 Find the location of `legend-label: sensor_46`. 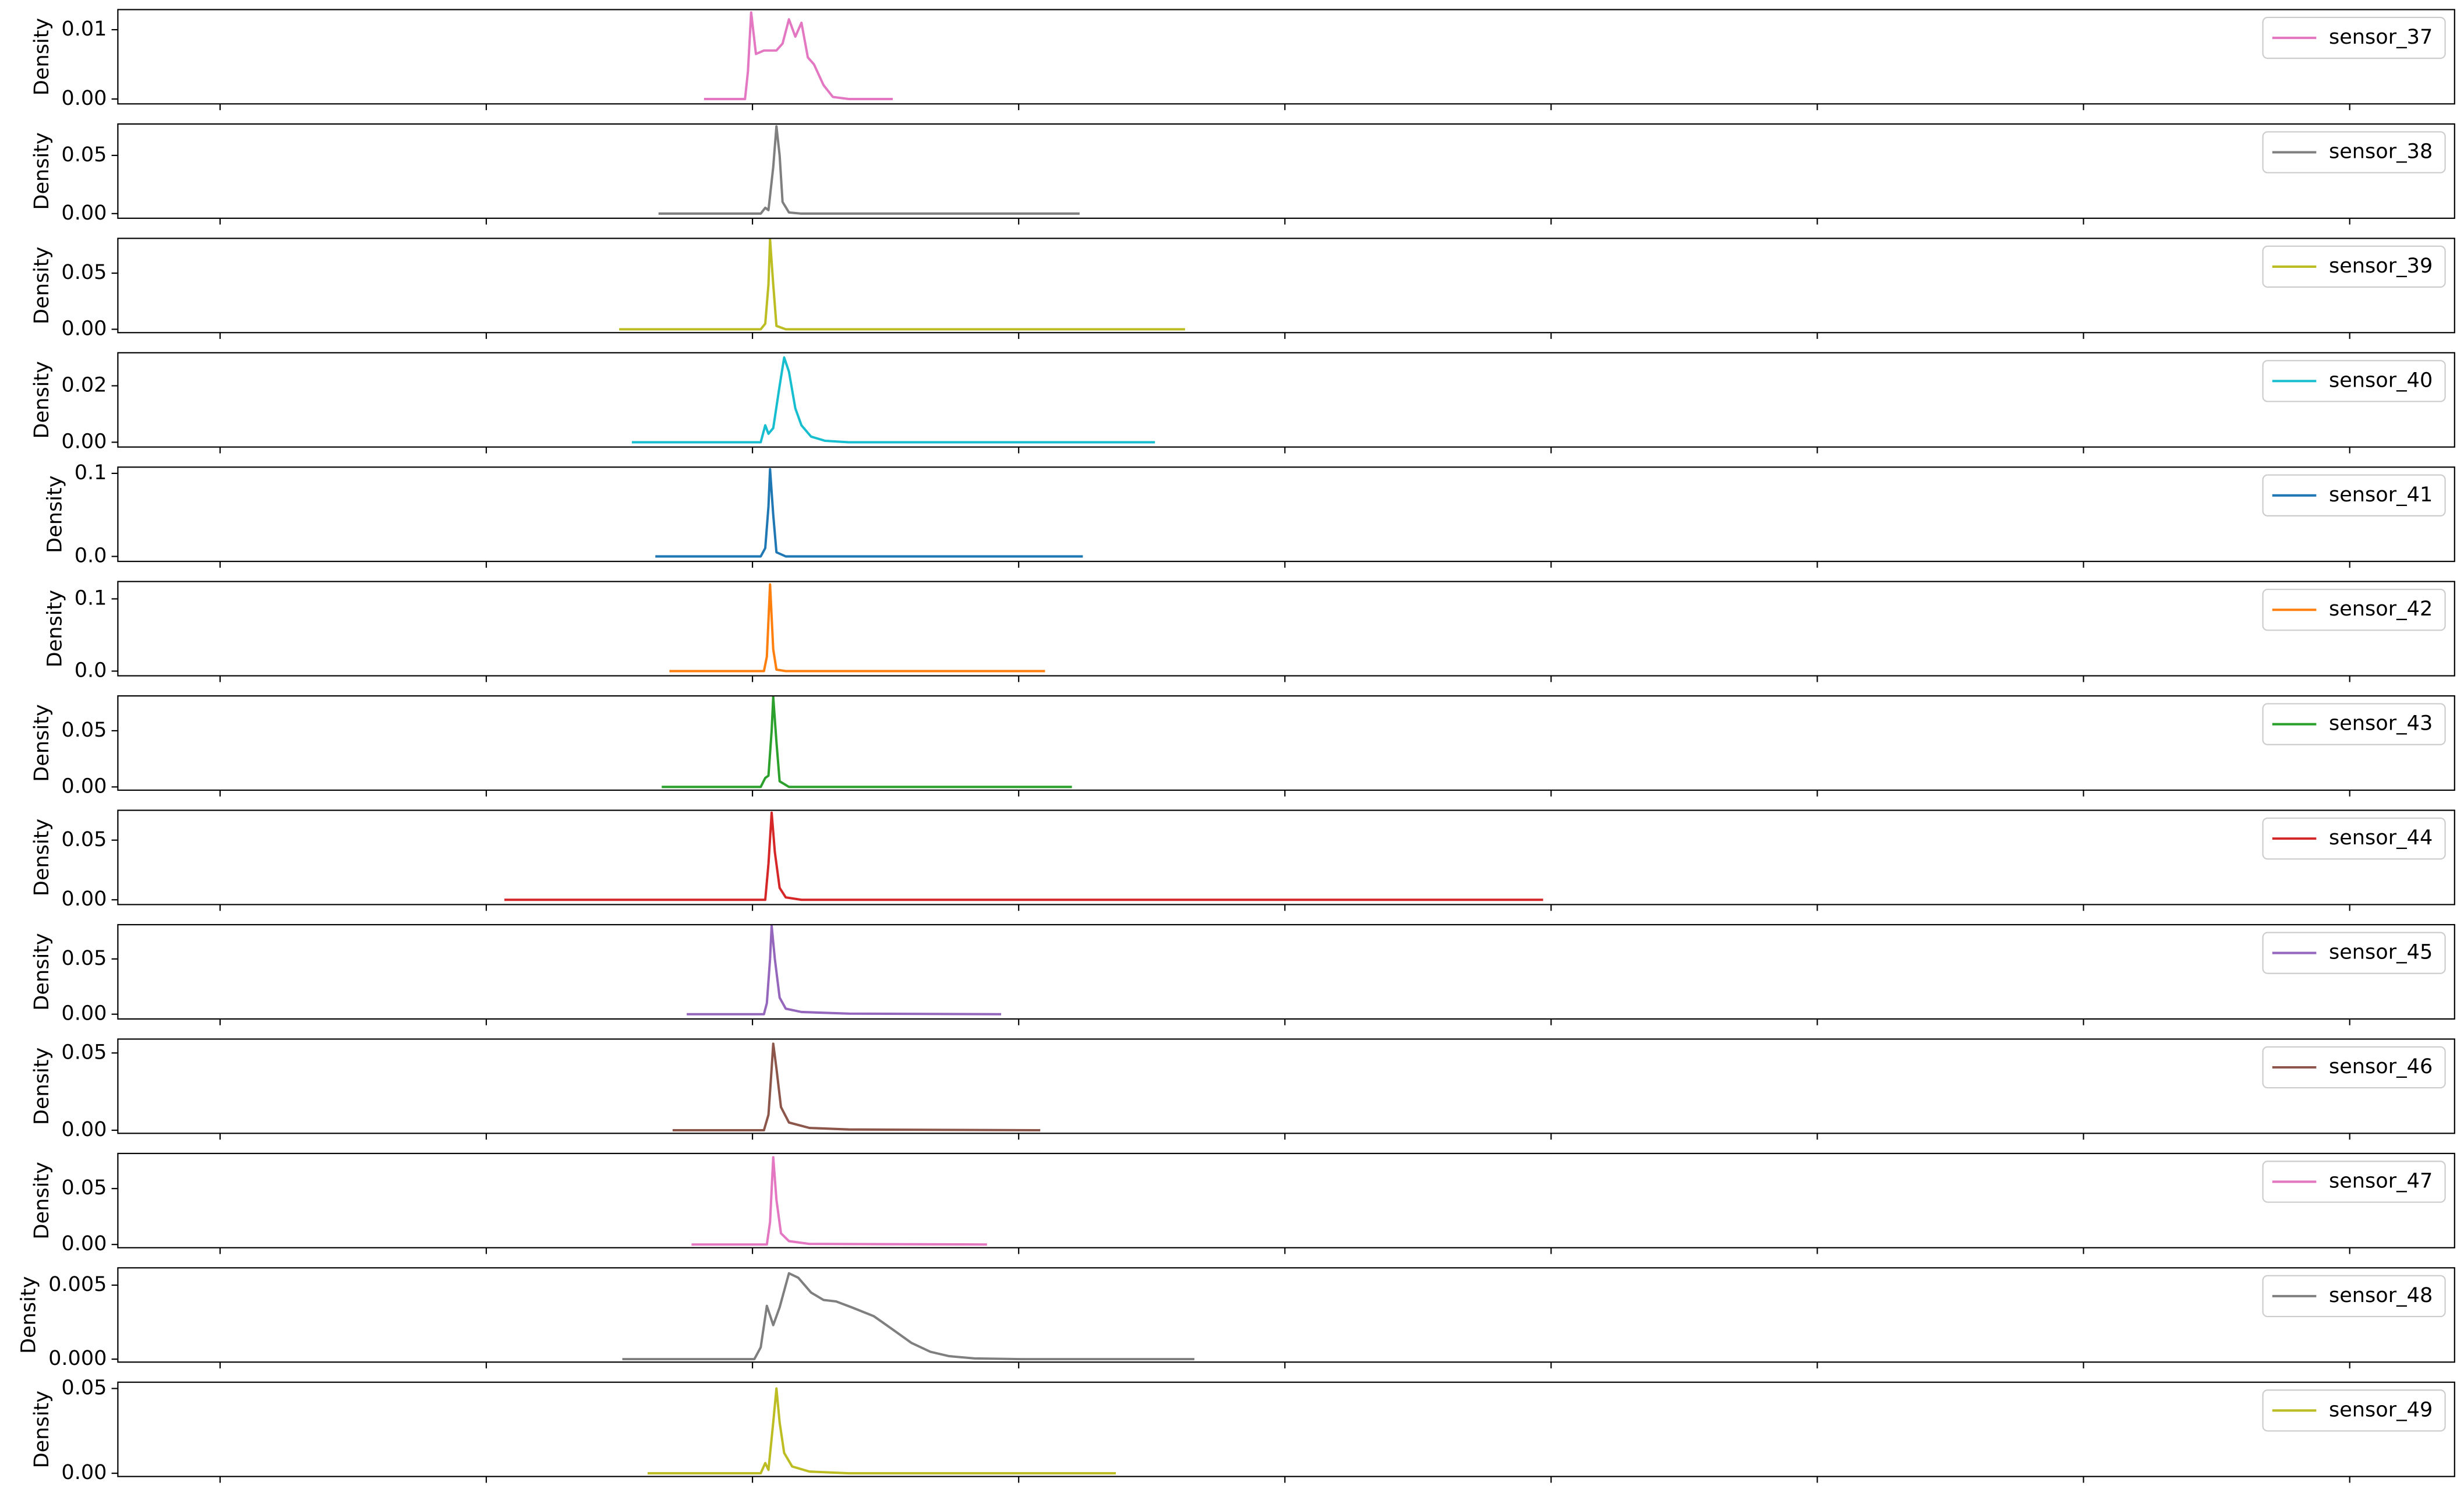

legend-label: sensor_46 is located at coordinates (2381, 1066).